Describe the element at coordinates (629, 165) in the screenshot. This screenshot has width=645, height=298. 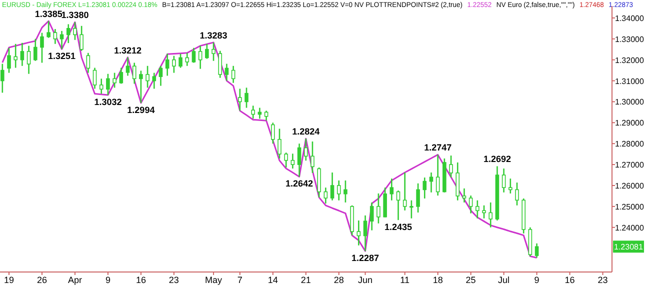
I see `y-tick-label: 1.27000` at that location.